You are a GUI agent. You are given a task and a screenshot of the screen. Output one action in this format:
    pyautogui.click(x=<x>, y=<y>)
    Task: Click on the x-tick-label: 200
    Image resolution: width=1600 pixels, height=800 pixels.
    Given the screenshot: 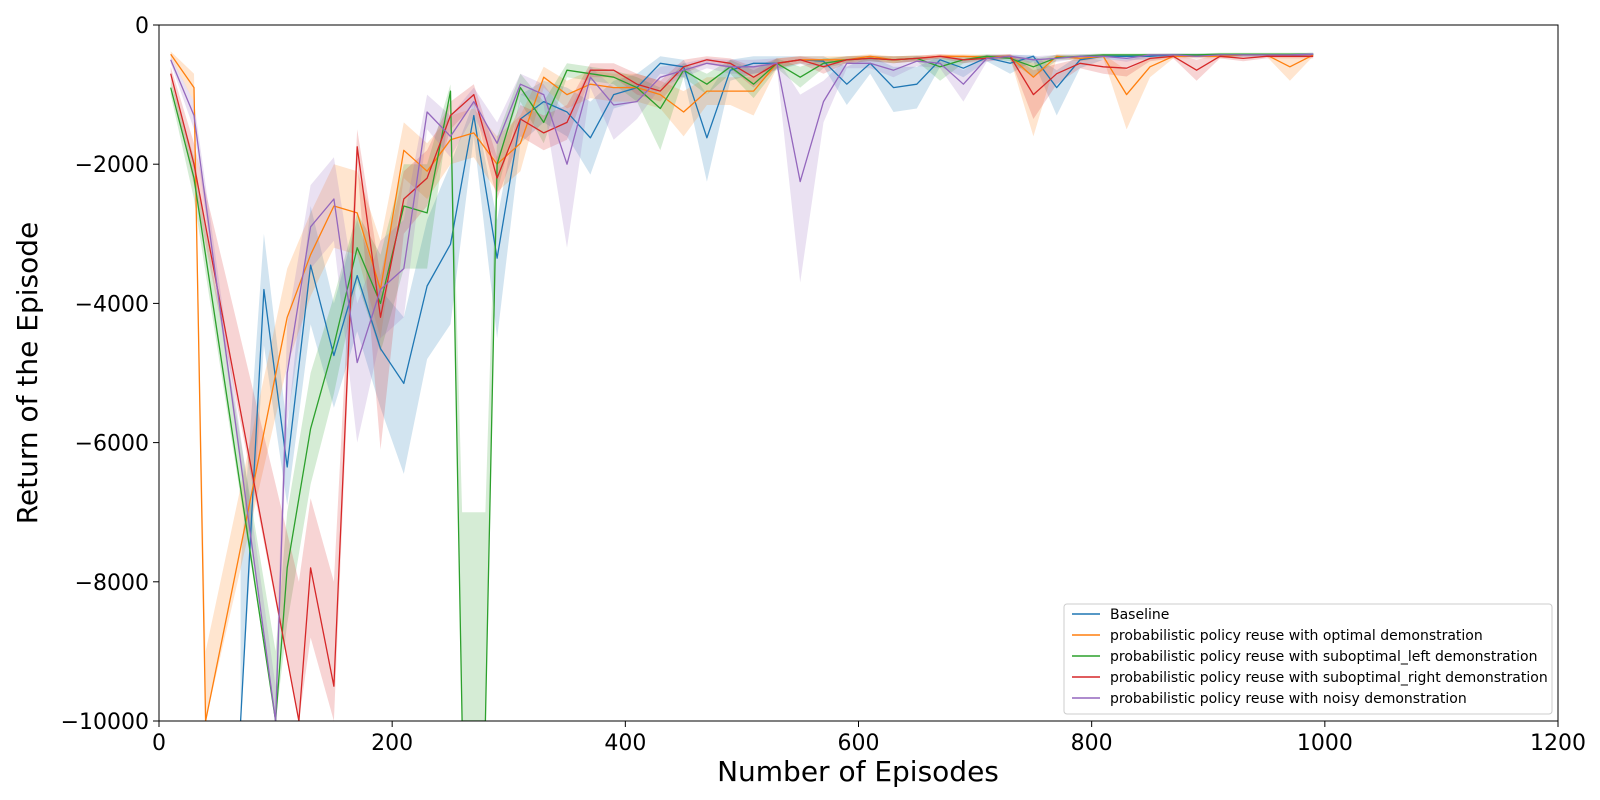 What is the action you would take?
    pyautogui.click(x=392, y=743)
    